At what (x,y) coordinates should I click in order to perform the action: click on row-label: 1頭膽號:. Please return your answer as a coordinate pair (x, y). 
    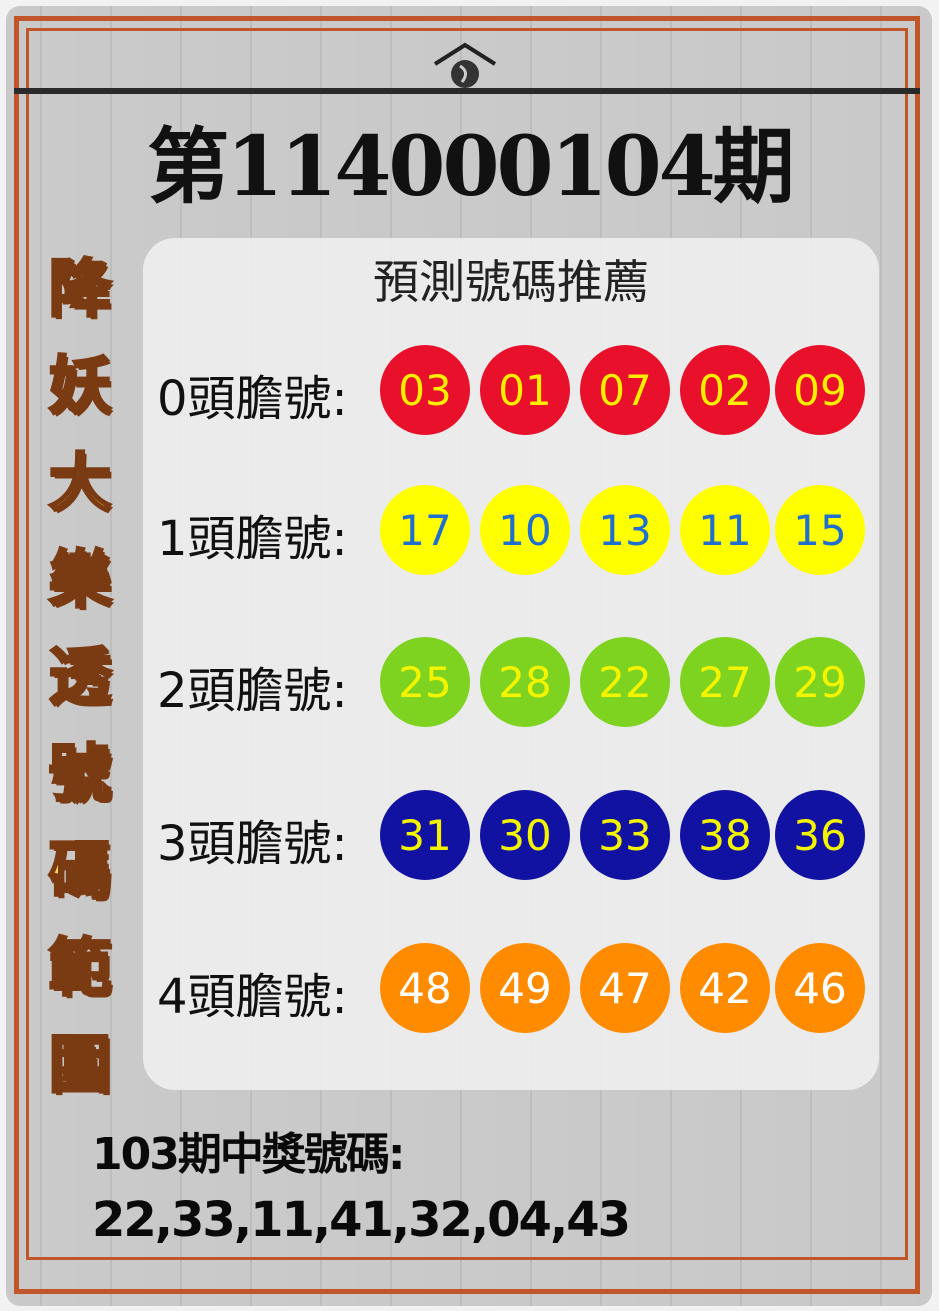
    Looking at the image, I should click on (252, 539).